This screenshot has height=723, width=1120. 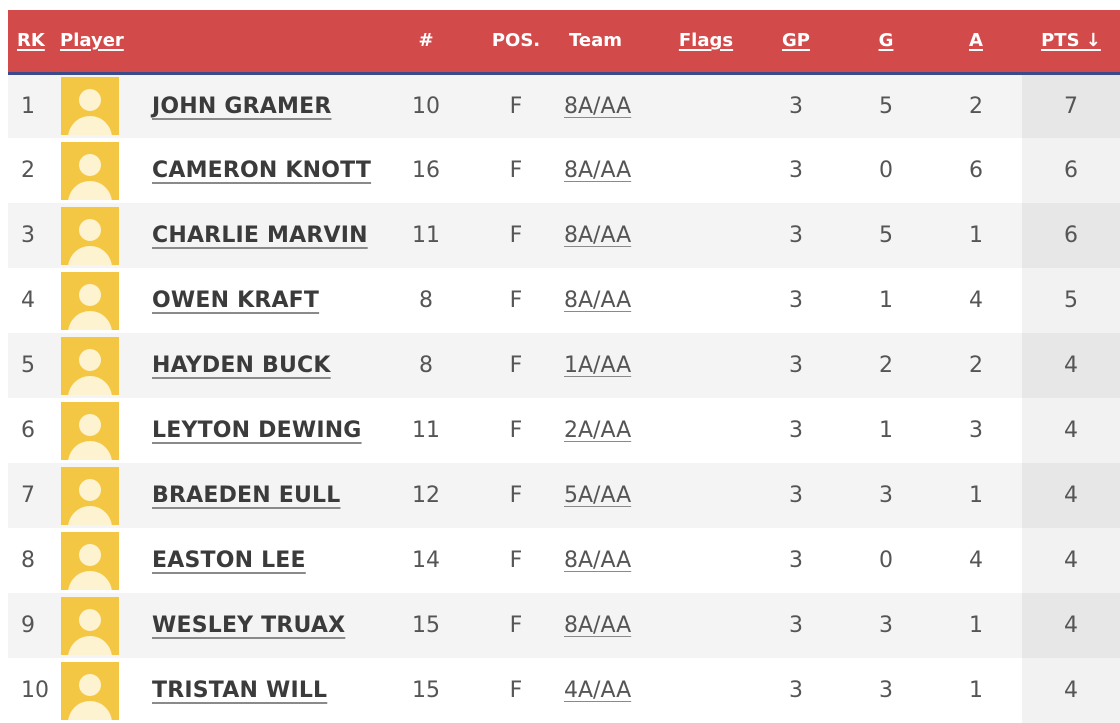 What do you see at coordinates (426, 170) in the screenshot?
I see `number-cell: 16` at bounding box center [426, 170].